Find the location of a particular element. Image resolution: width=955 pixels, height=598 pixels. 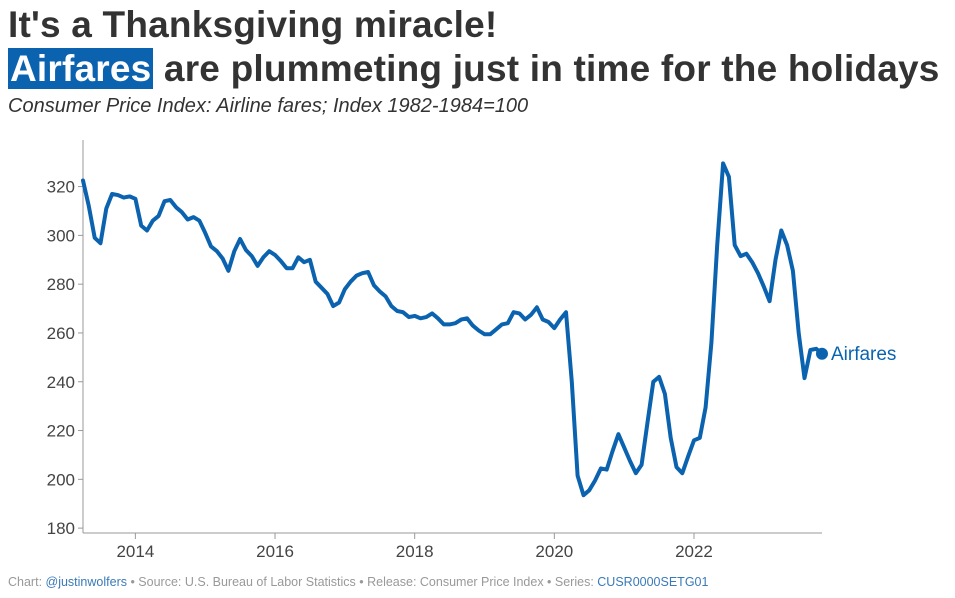

y-tick-label: 260 is located at coordinates (61, 333).